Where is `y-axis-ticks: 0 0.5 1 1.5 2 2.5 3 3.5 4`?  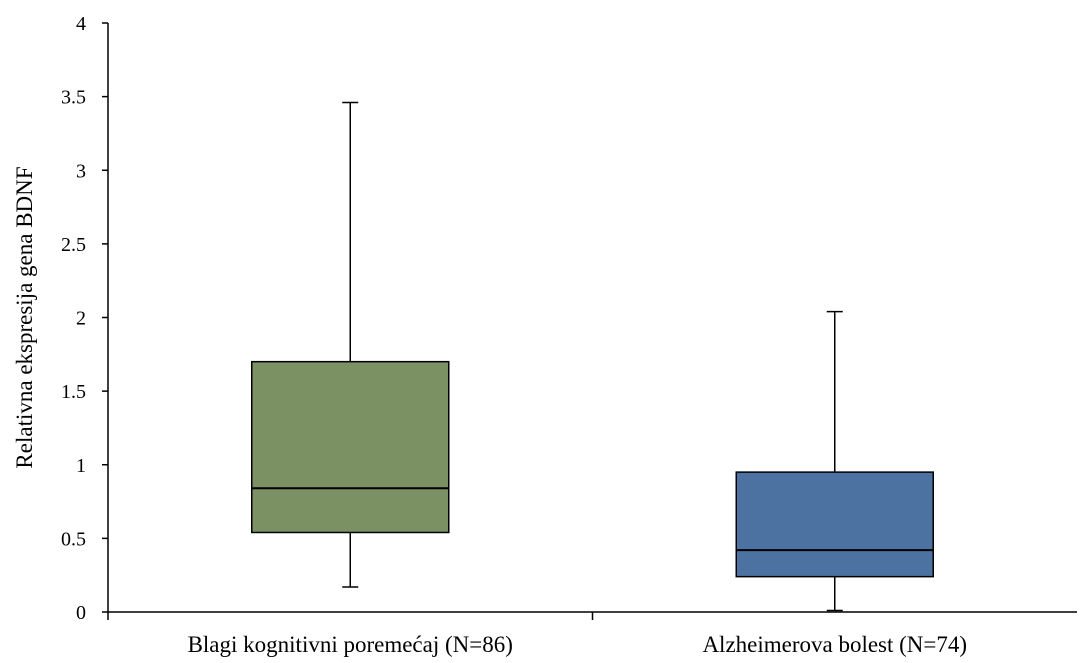 y-axis-ticks: 0 0.5 1 1.5 2 2.5 3 3.5 4 is located at coordinates (84, 318).